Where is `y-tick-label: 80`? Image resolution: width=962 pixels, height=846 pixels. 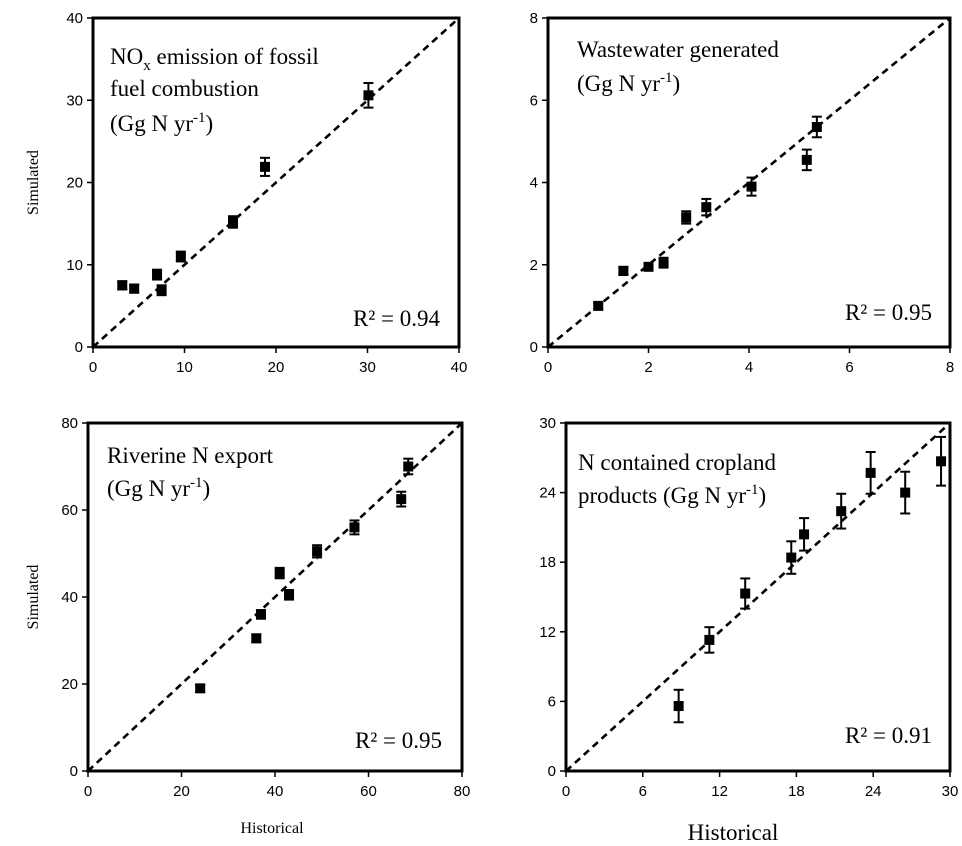
y-tick-label: 80 is located at coordinates (69, 423).